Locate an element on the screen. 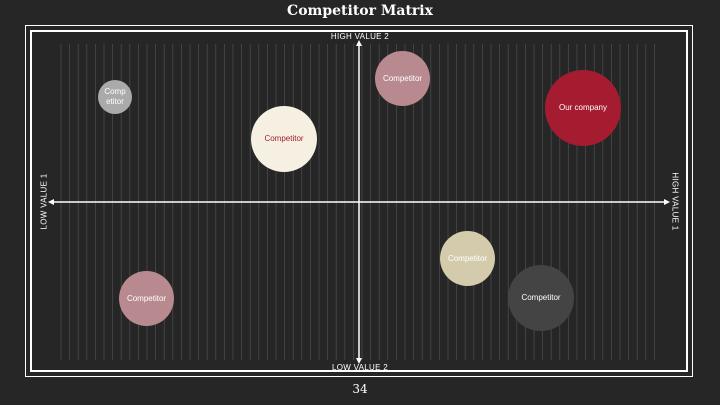  axis-label-right: HIGH VALUE 1 is located at coordinates (675, 201).